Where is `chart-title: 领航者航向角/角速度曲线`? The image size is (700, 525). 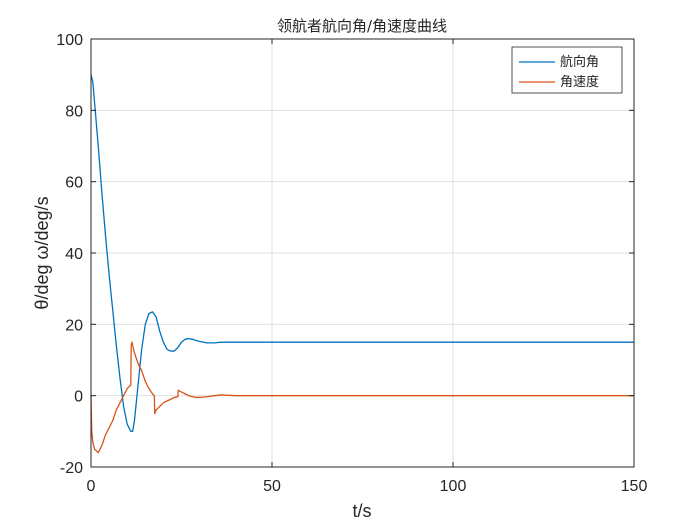
chart-title: 领航者航向角/角速度曲线 is located at coordinates (362, 26).